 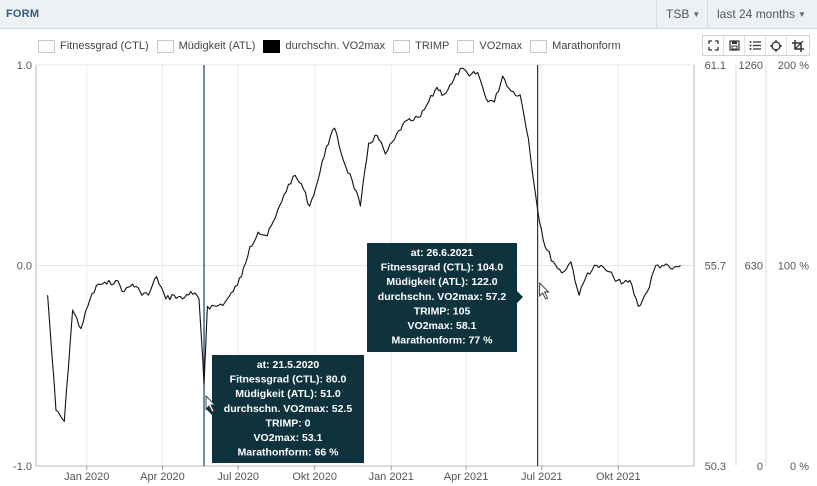 What do you see at coordinates (391, 477) in the screenshot?
I see `x-tick-label: Jan 2021` at bounding box center [391, 477].